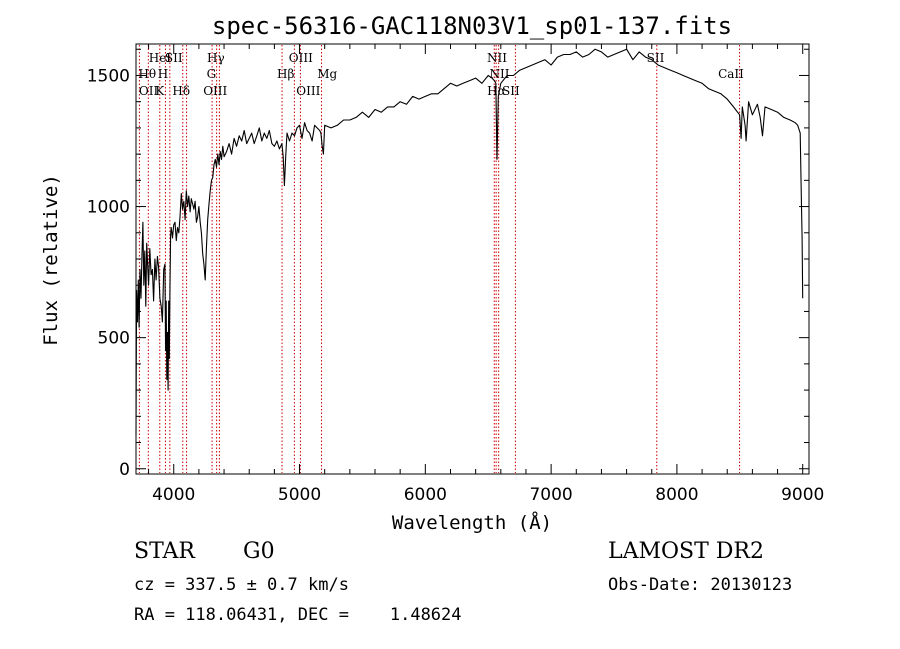 The image size is (900, 649). I want to click on y-axis-label: Flux (relative), so click(51, 260).